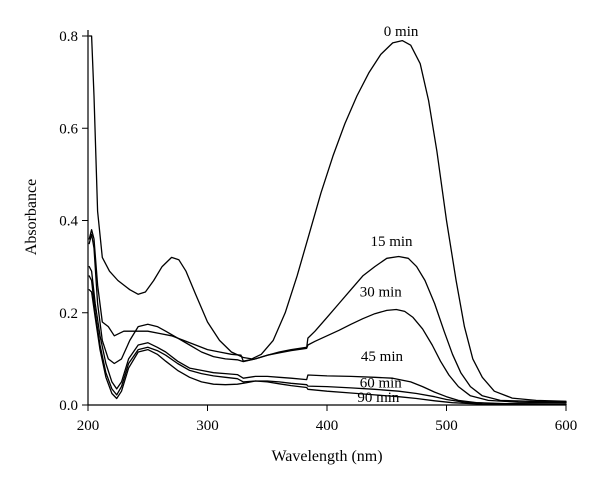 The width and height of the screenshot is (600, 487). Describe the element at coordinates (446, 426) in the screenshot. I see `x-tick-label: 500` at that location.